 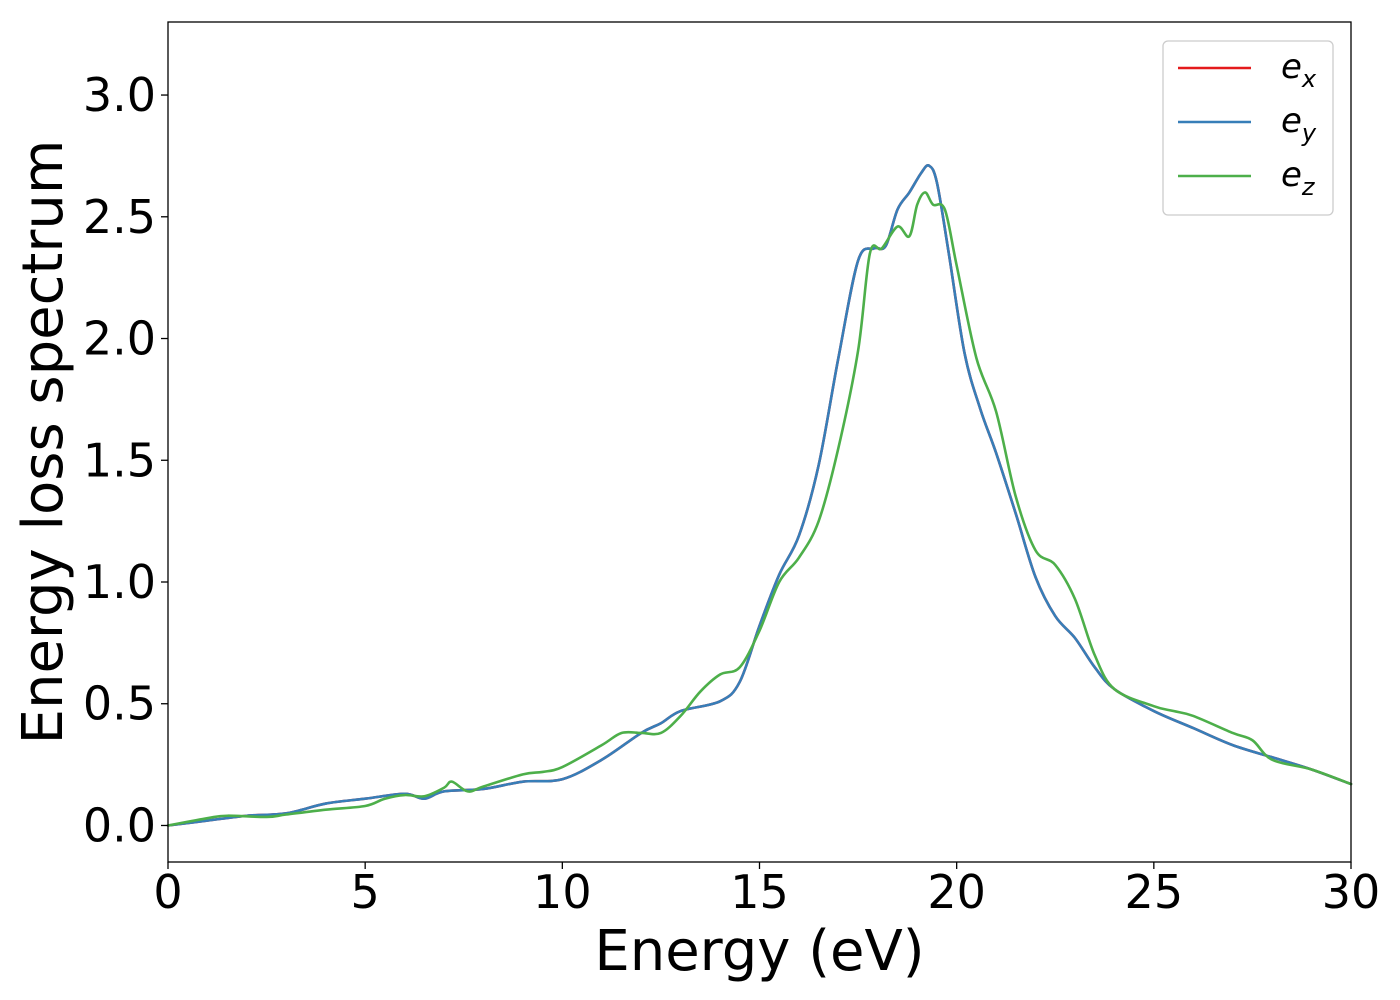 I want to click on legend-box, so click(x=1248, y=128).